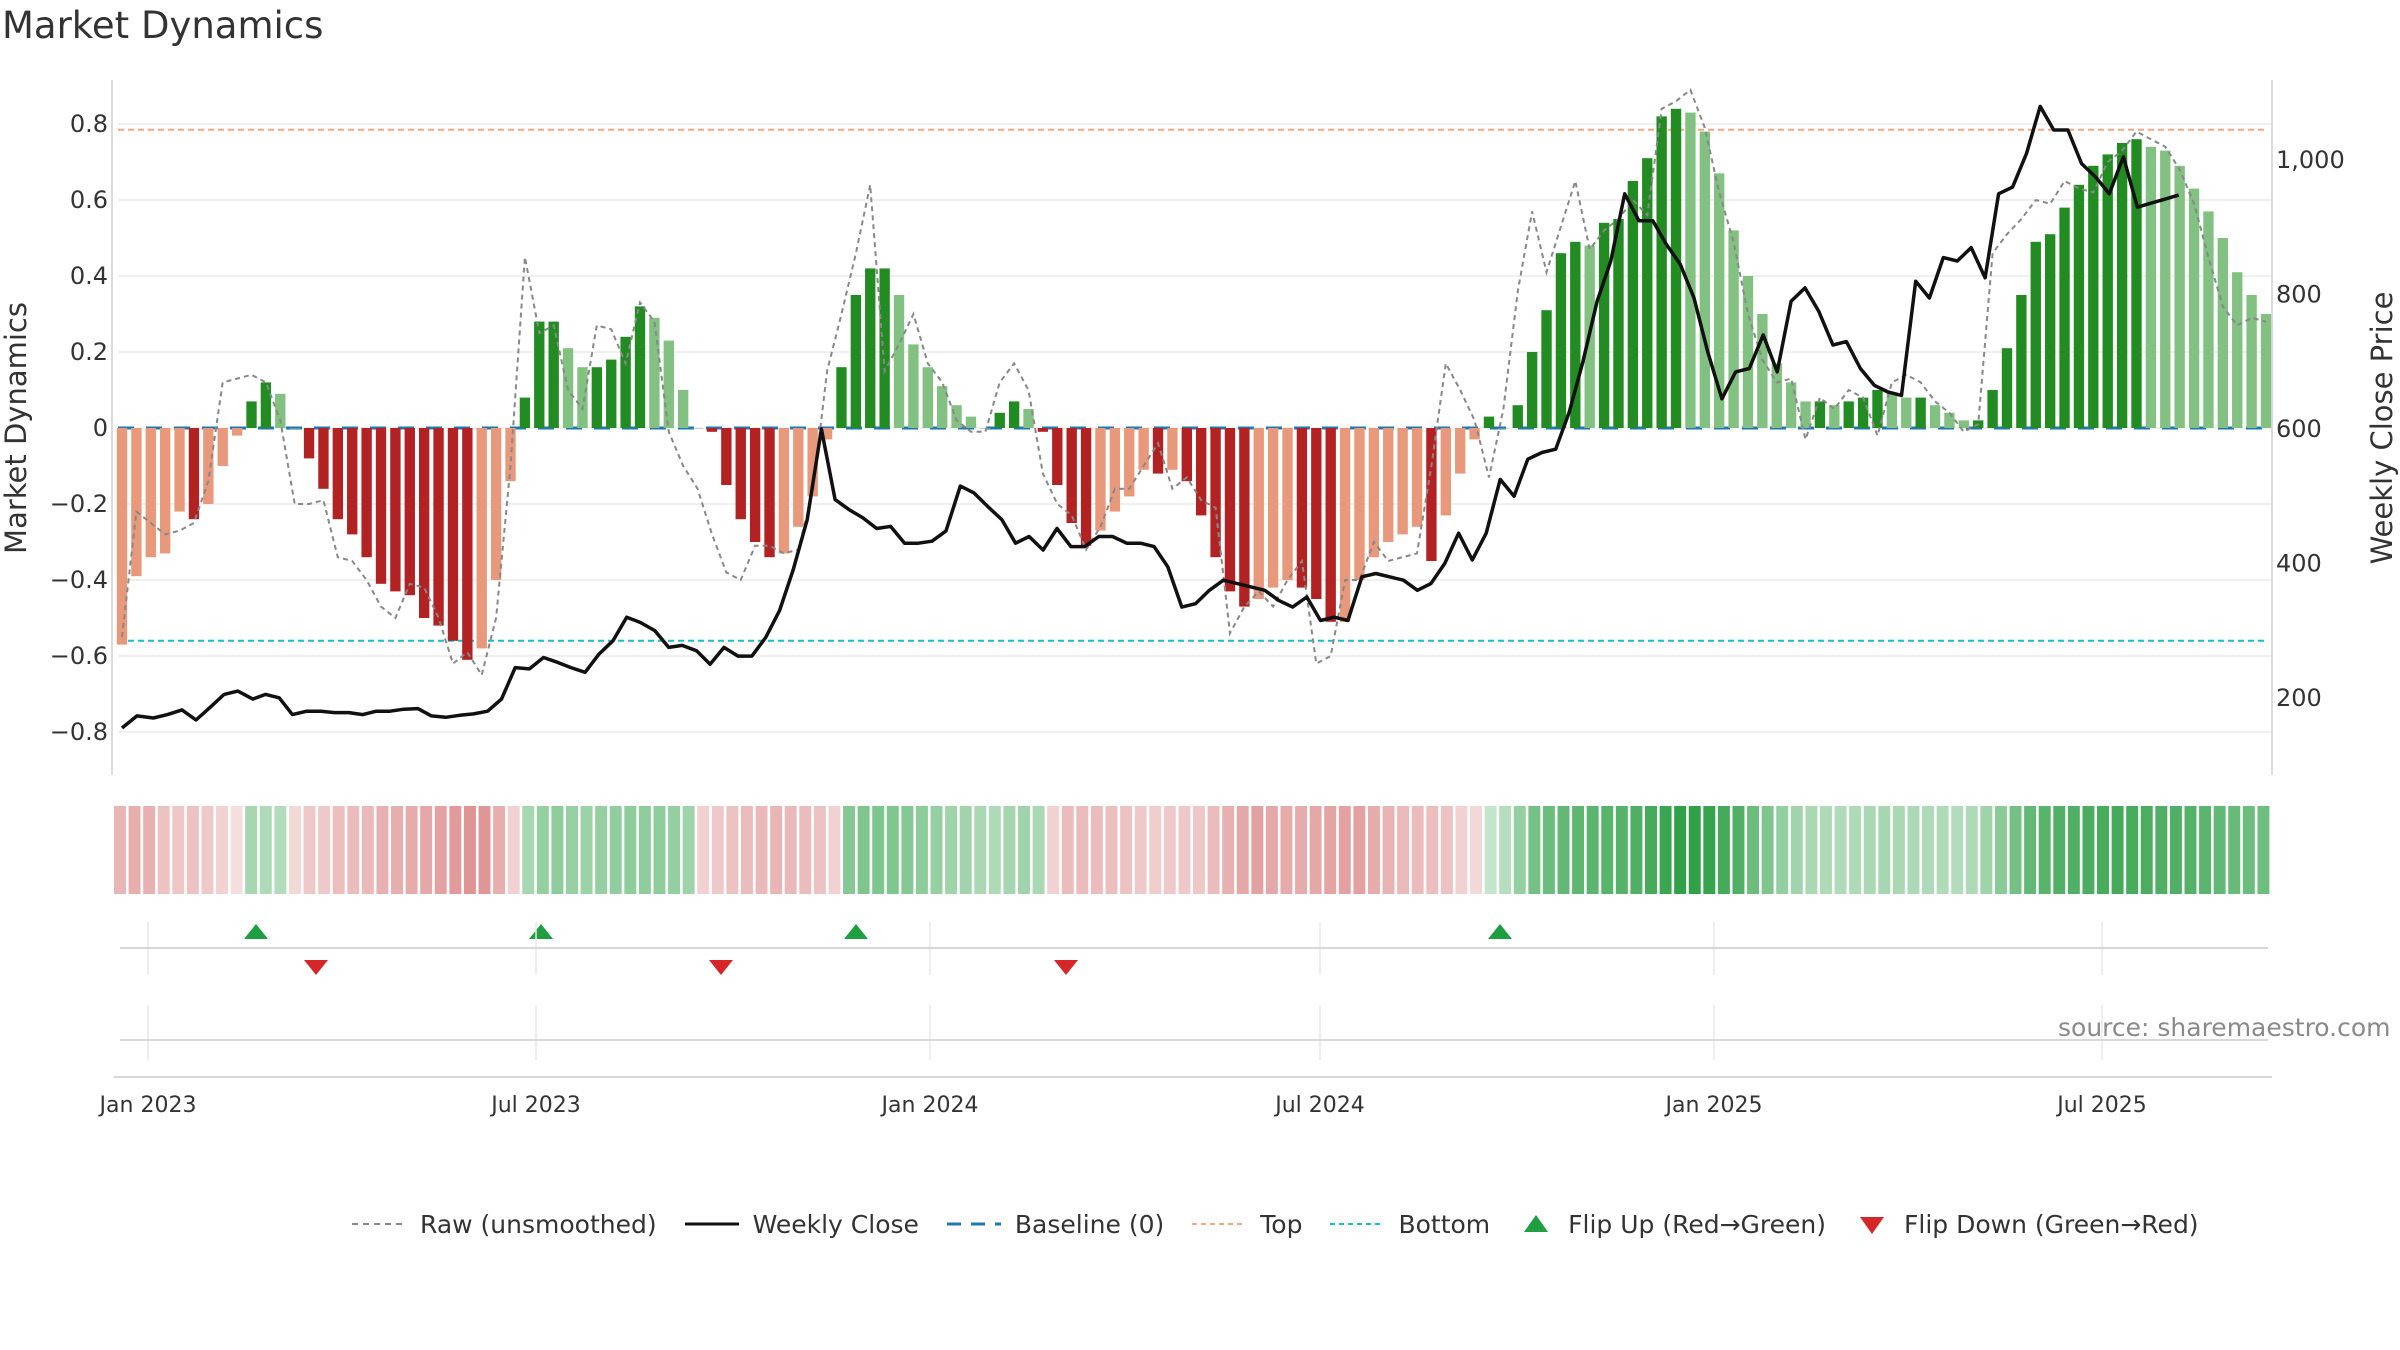 The width and height of the screenshot is (2400, 1350). I want to click on y-tick-label: −0.8, so click(79, 732).